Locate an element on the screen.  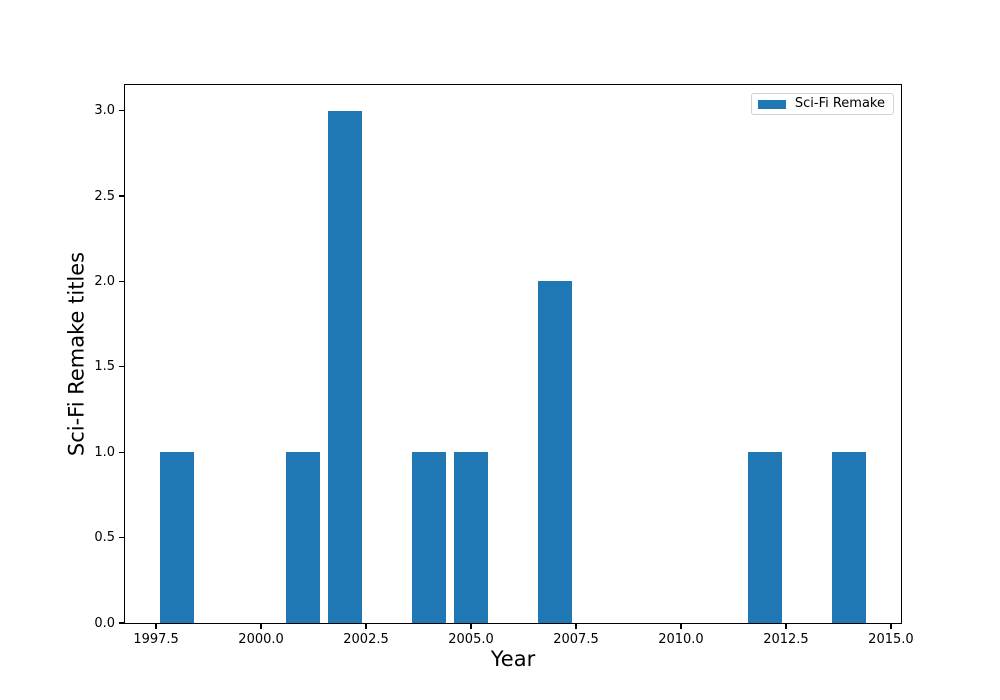
legend-label: Sci-Fi Remake is located at coordinates (839, 103).